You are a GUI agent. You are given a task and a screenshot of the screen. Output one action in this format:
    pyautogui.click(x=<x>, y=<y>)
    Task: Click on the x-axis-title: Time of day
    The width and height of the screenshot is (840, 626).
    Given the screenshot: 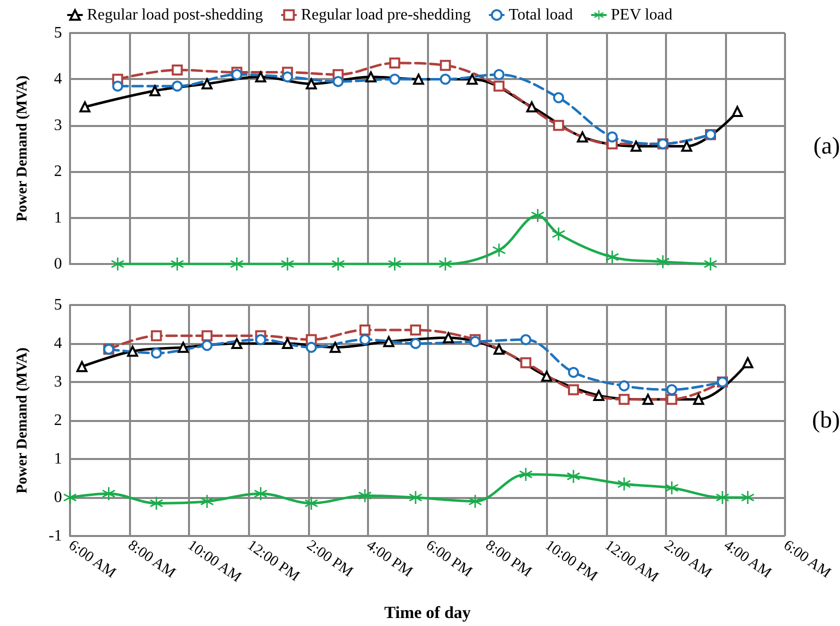 What is the action you would take?
    pyautogui.click(x=428, y=612)
    